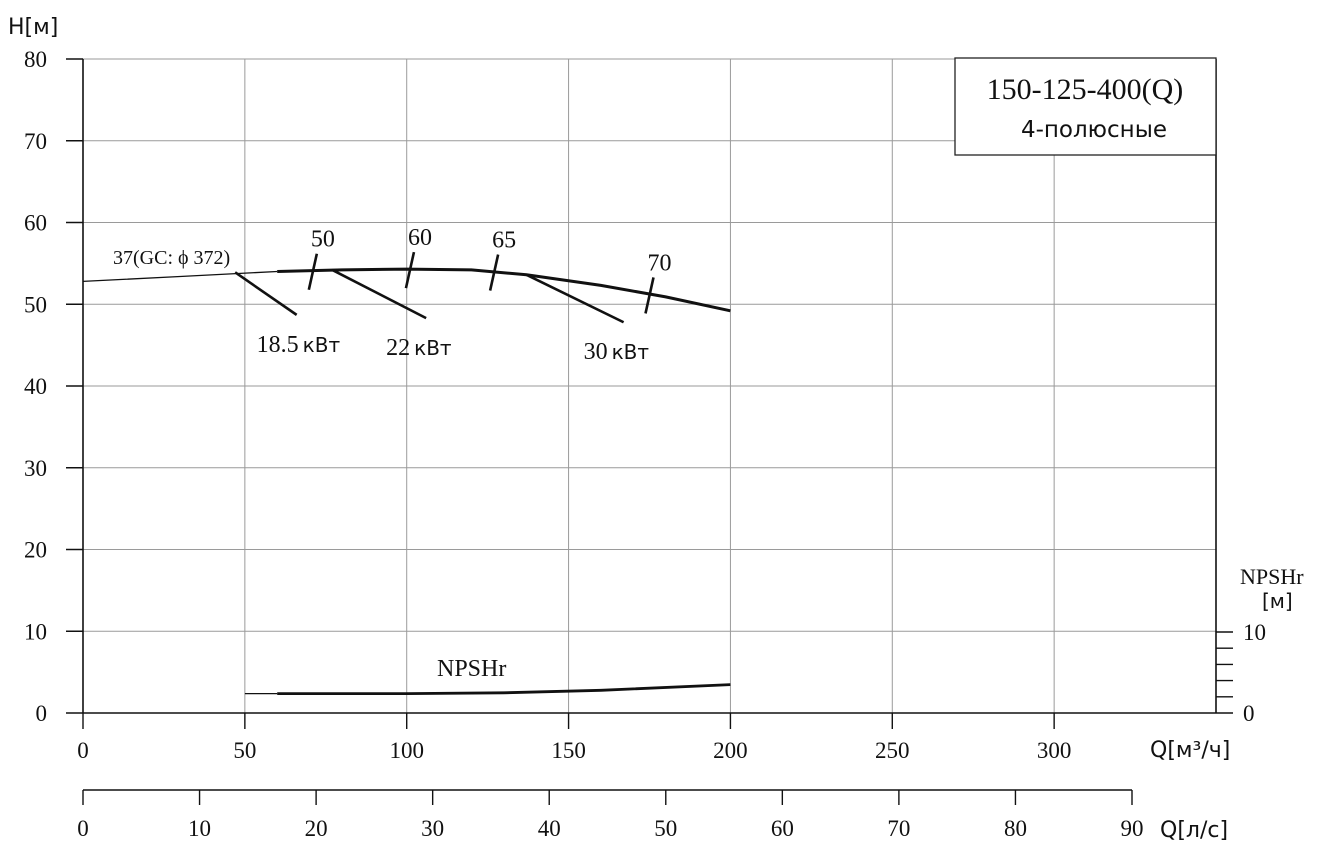 The height and width of the screenshot is (841, 1324). What do you see at coordinates (316, 828) in the screenshot?
I see `x2-tick-label: 20` at bounding box center [316, 828].